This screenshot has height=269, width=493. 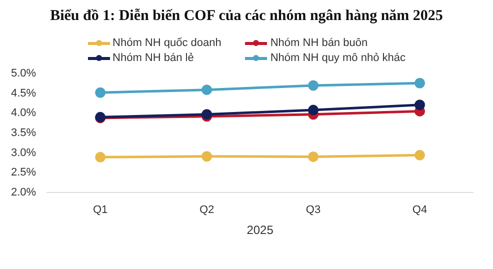 What do you see at coordinates (23, 172) in the screenshot?
I see `y-tick-label: 2.5%` at bounding box center [23, 172].